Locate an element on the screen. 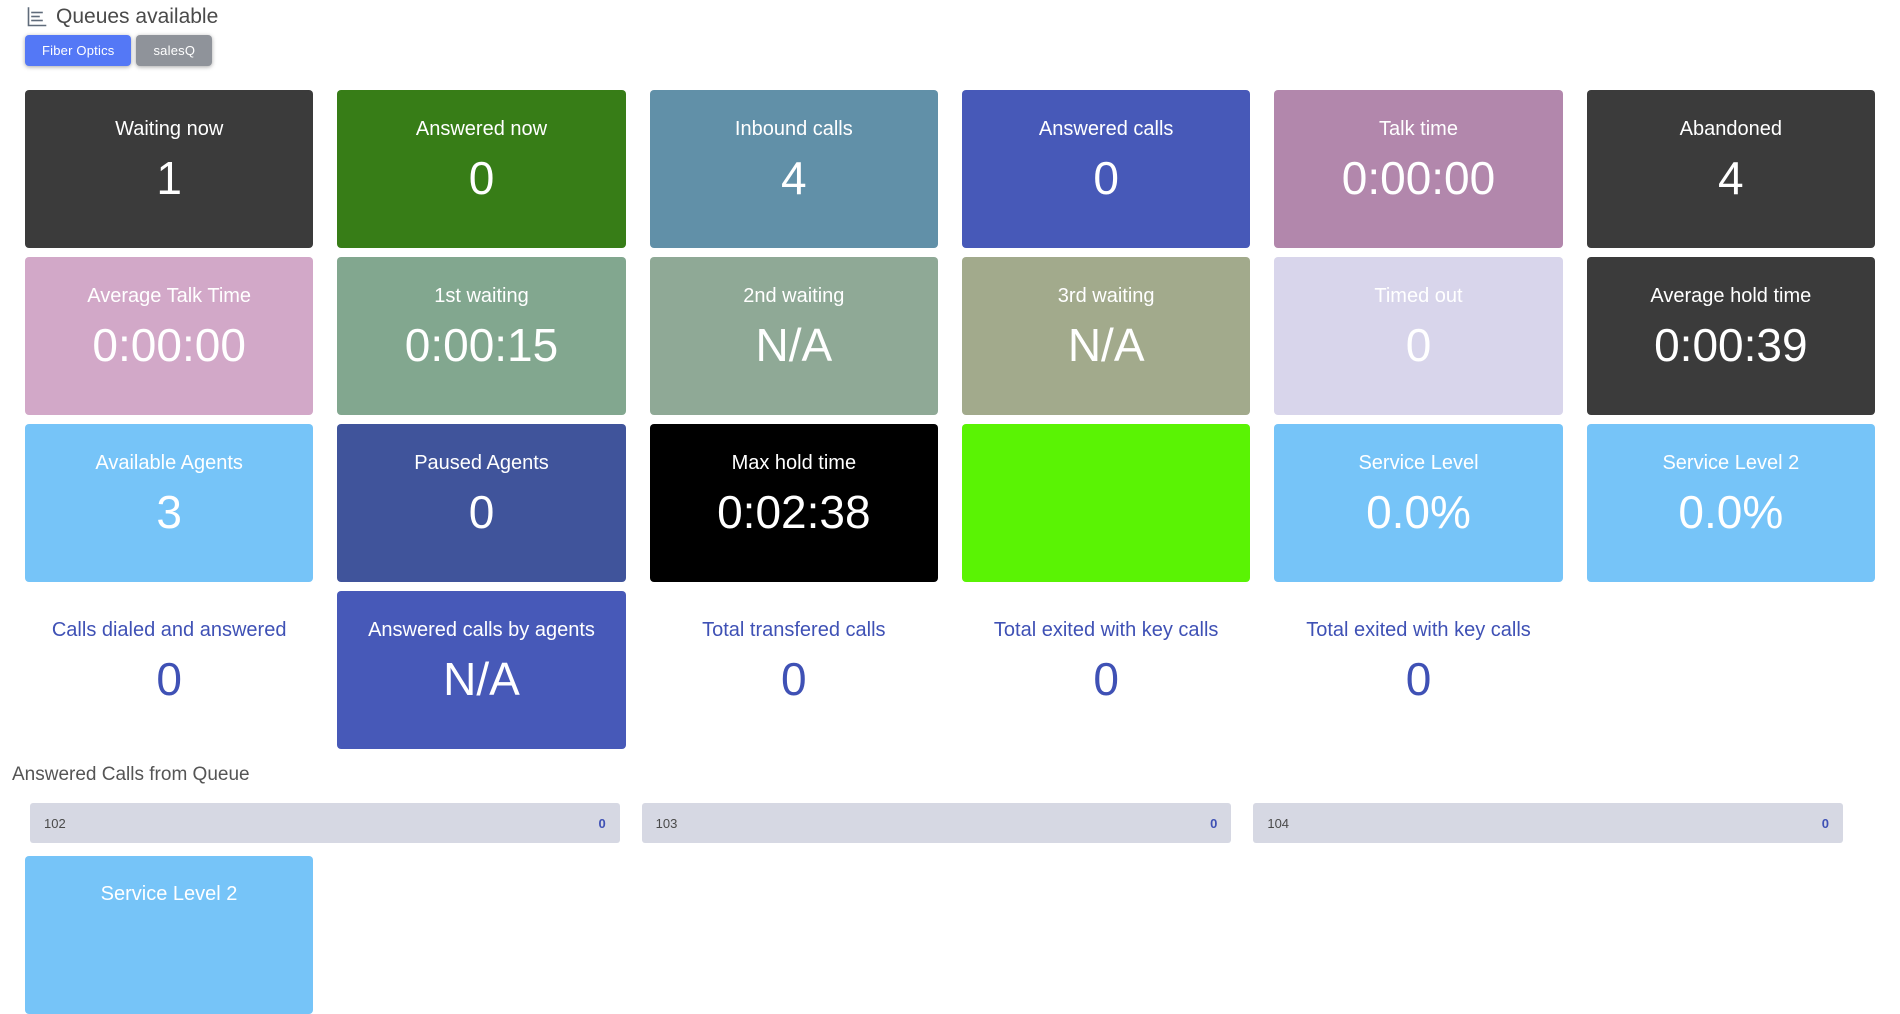 This screenshot has width=1900, height=1014. tile-value: 3 is located at coordinates (169, 512).